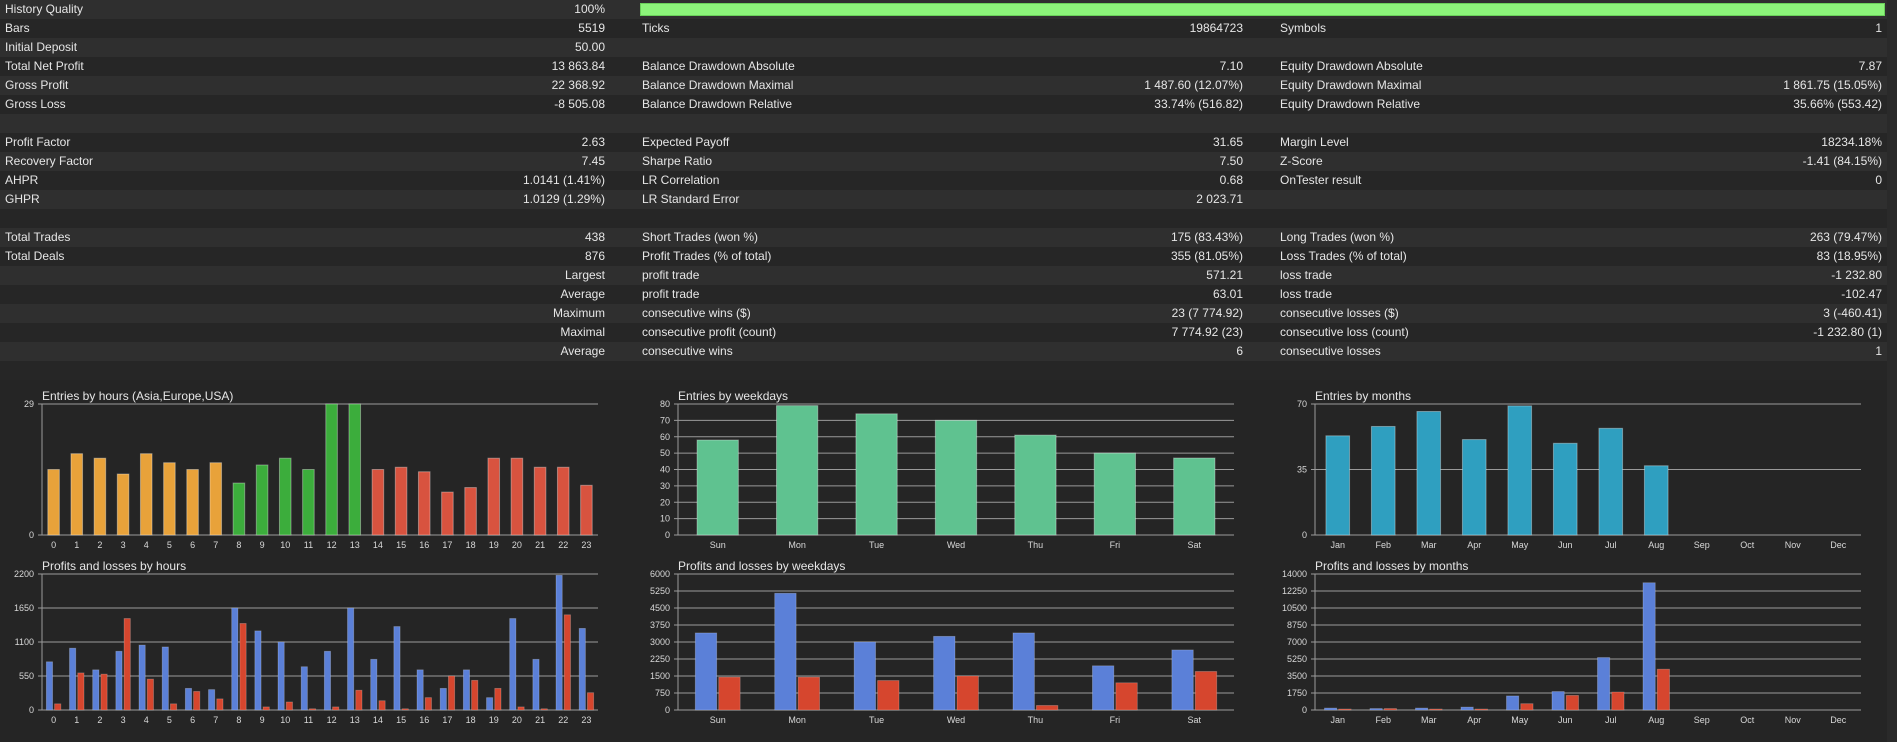 The image size is (1897, 742). What do you see at coordinates (717, 104) in the screenshot?
I see `stat-label: Balance Drawdown Relative` at bounding box center [717, 104].